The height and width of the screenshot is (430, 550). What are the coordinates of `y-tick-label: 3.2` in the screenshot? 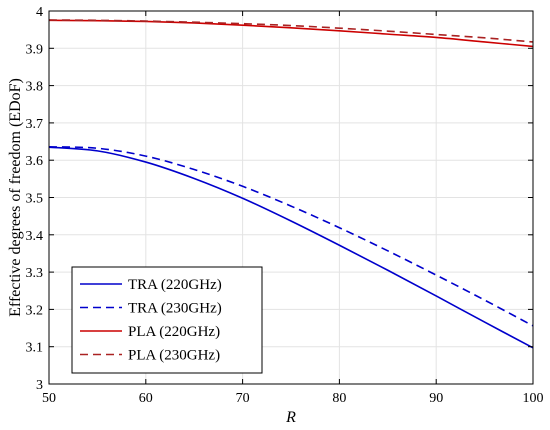 It's located at (35, 310).